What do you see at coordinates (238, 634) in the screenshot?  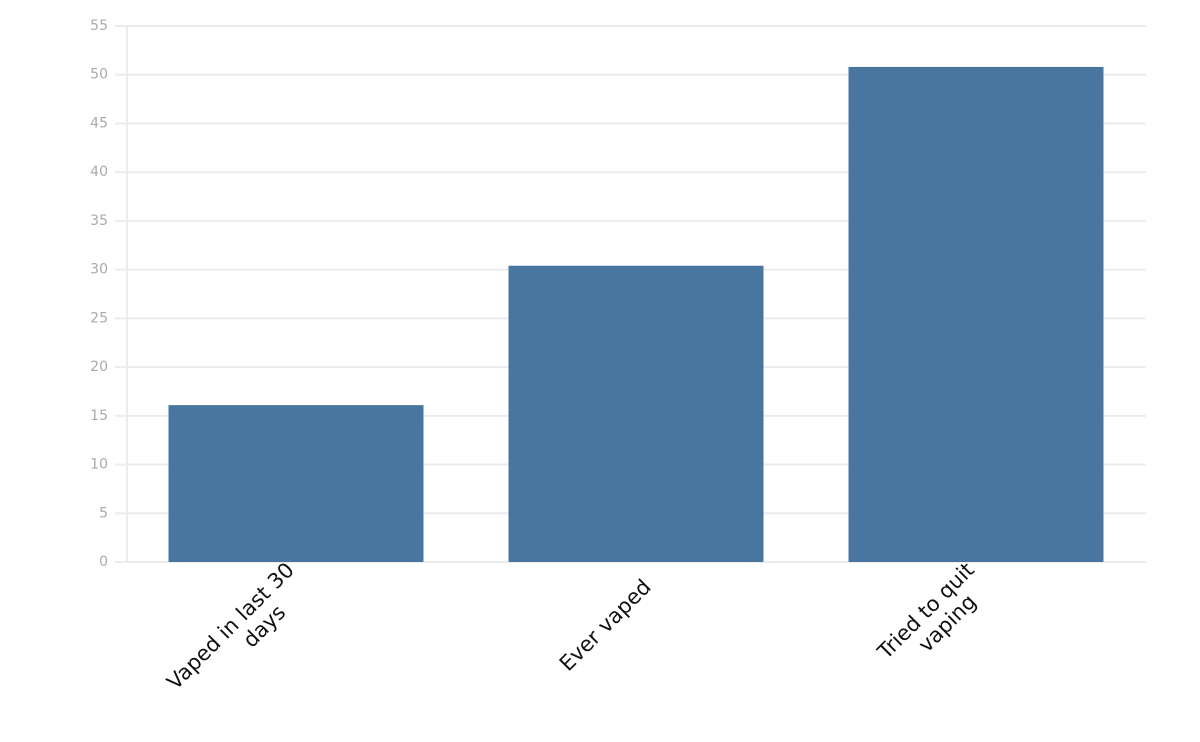 I see `x-tick-label: Vaped in last 30days` at bounding box center [238, 634].